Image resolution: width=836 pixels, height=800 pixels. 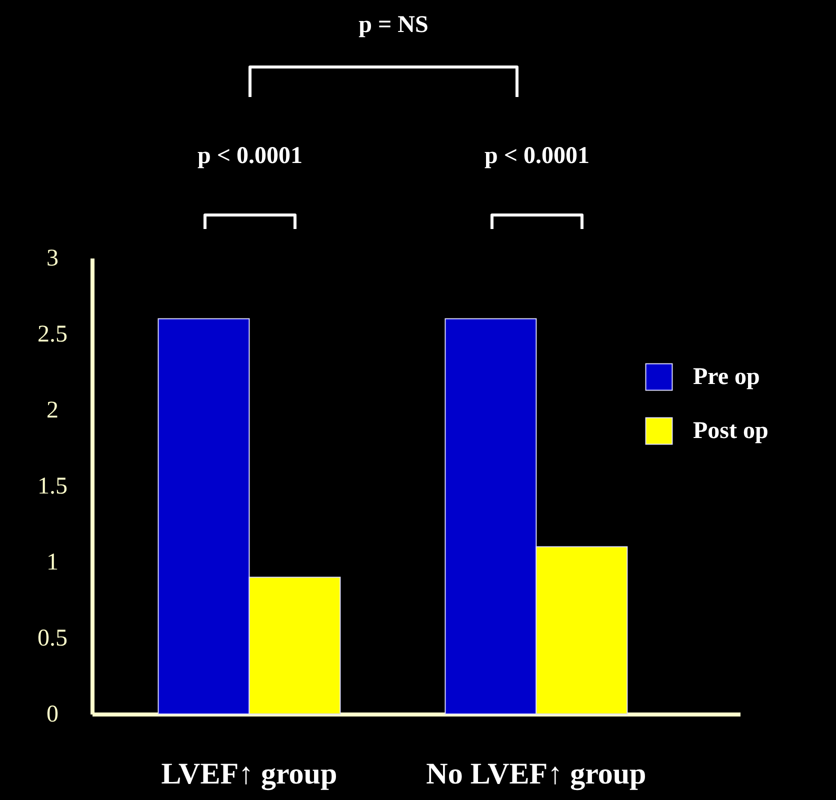 I want to click on y-tick-label: 3, so click(x=52, y=259).